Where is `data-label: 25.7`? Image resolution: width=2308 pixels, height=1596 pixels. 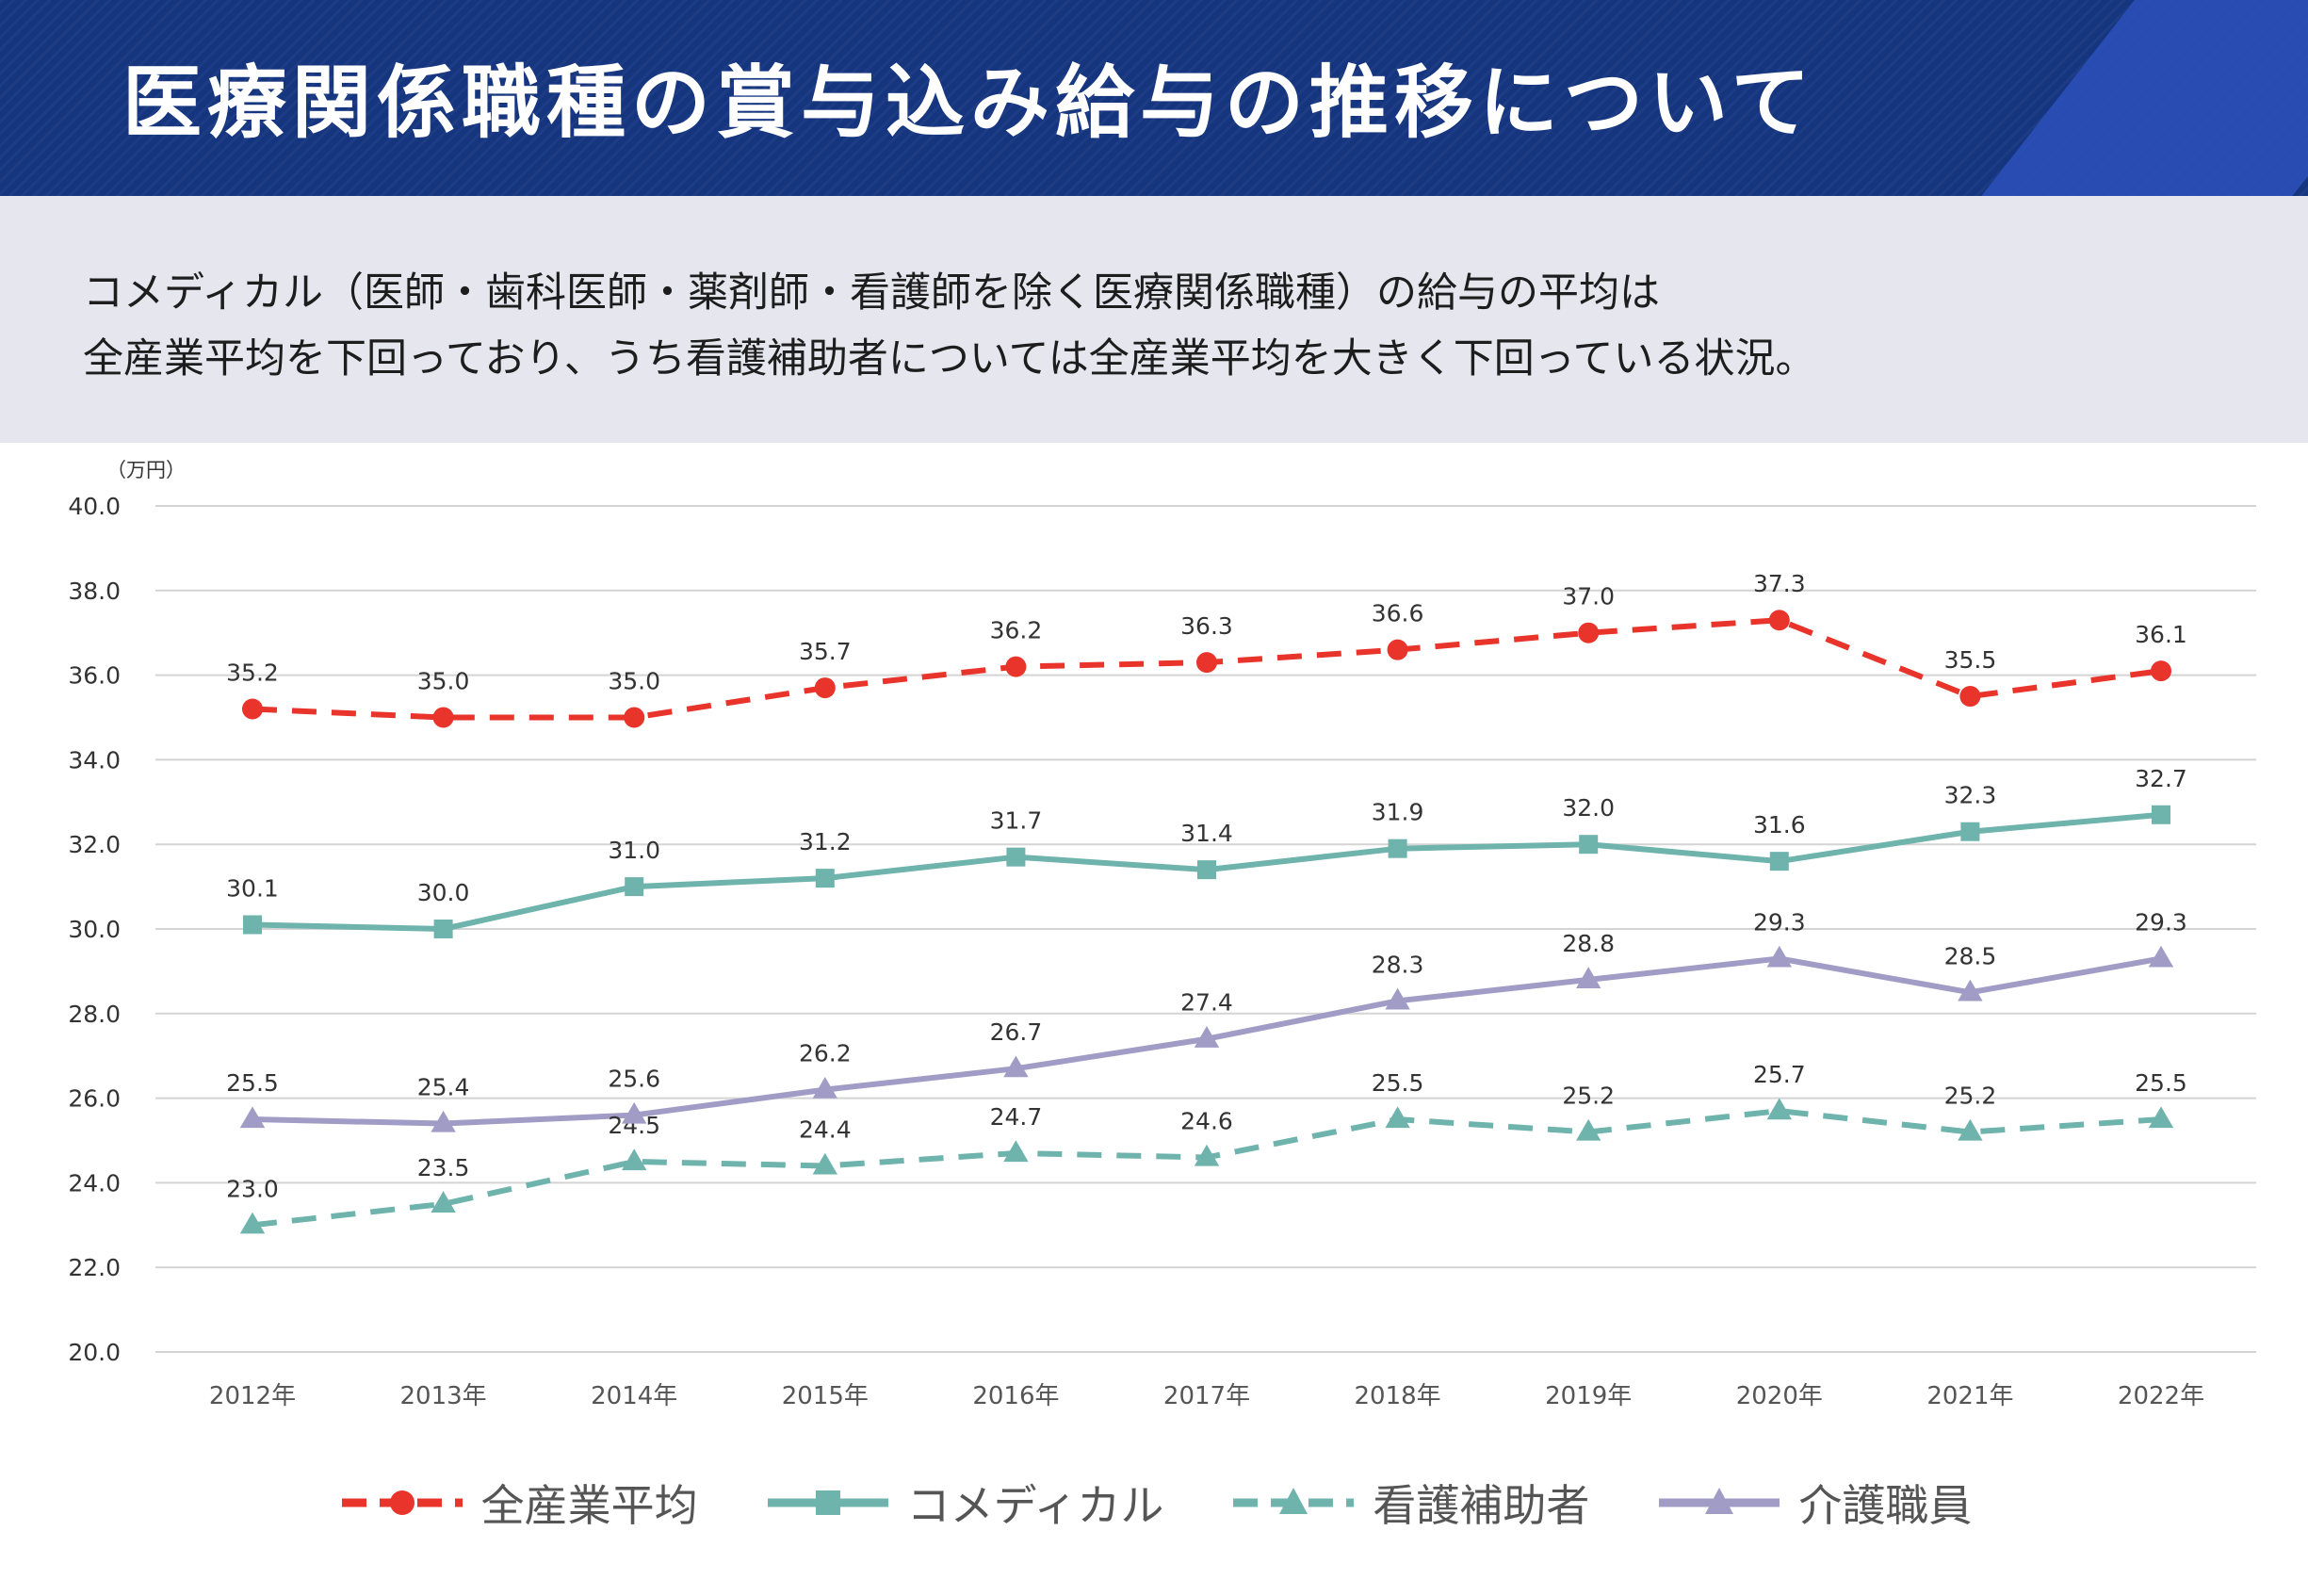
data-label: 25.7 is located at coordinates (1779, 1074).